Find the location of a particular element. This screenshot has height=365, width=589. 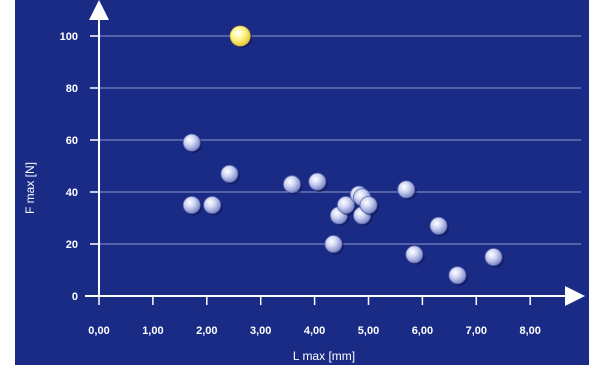

x-tick-label: 1,00 is located at coordinates (152, 331).